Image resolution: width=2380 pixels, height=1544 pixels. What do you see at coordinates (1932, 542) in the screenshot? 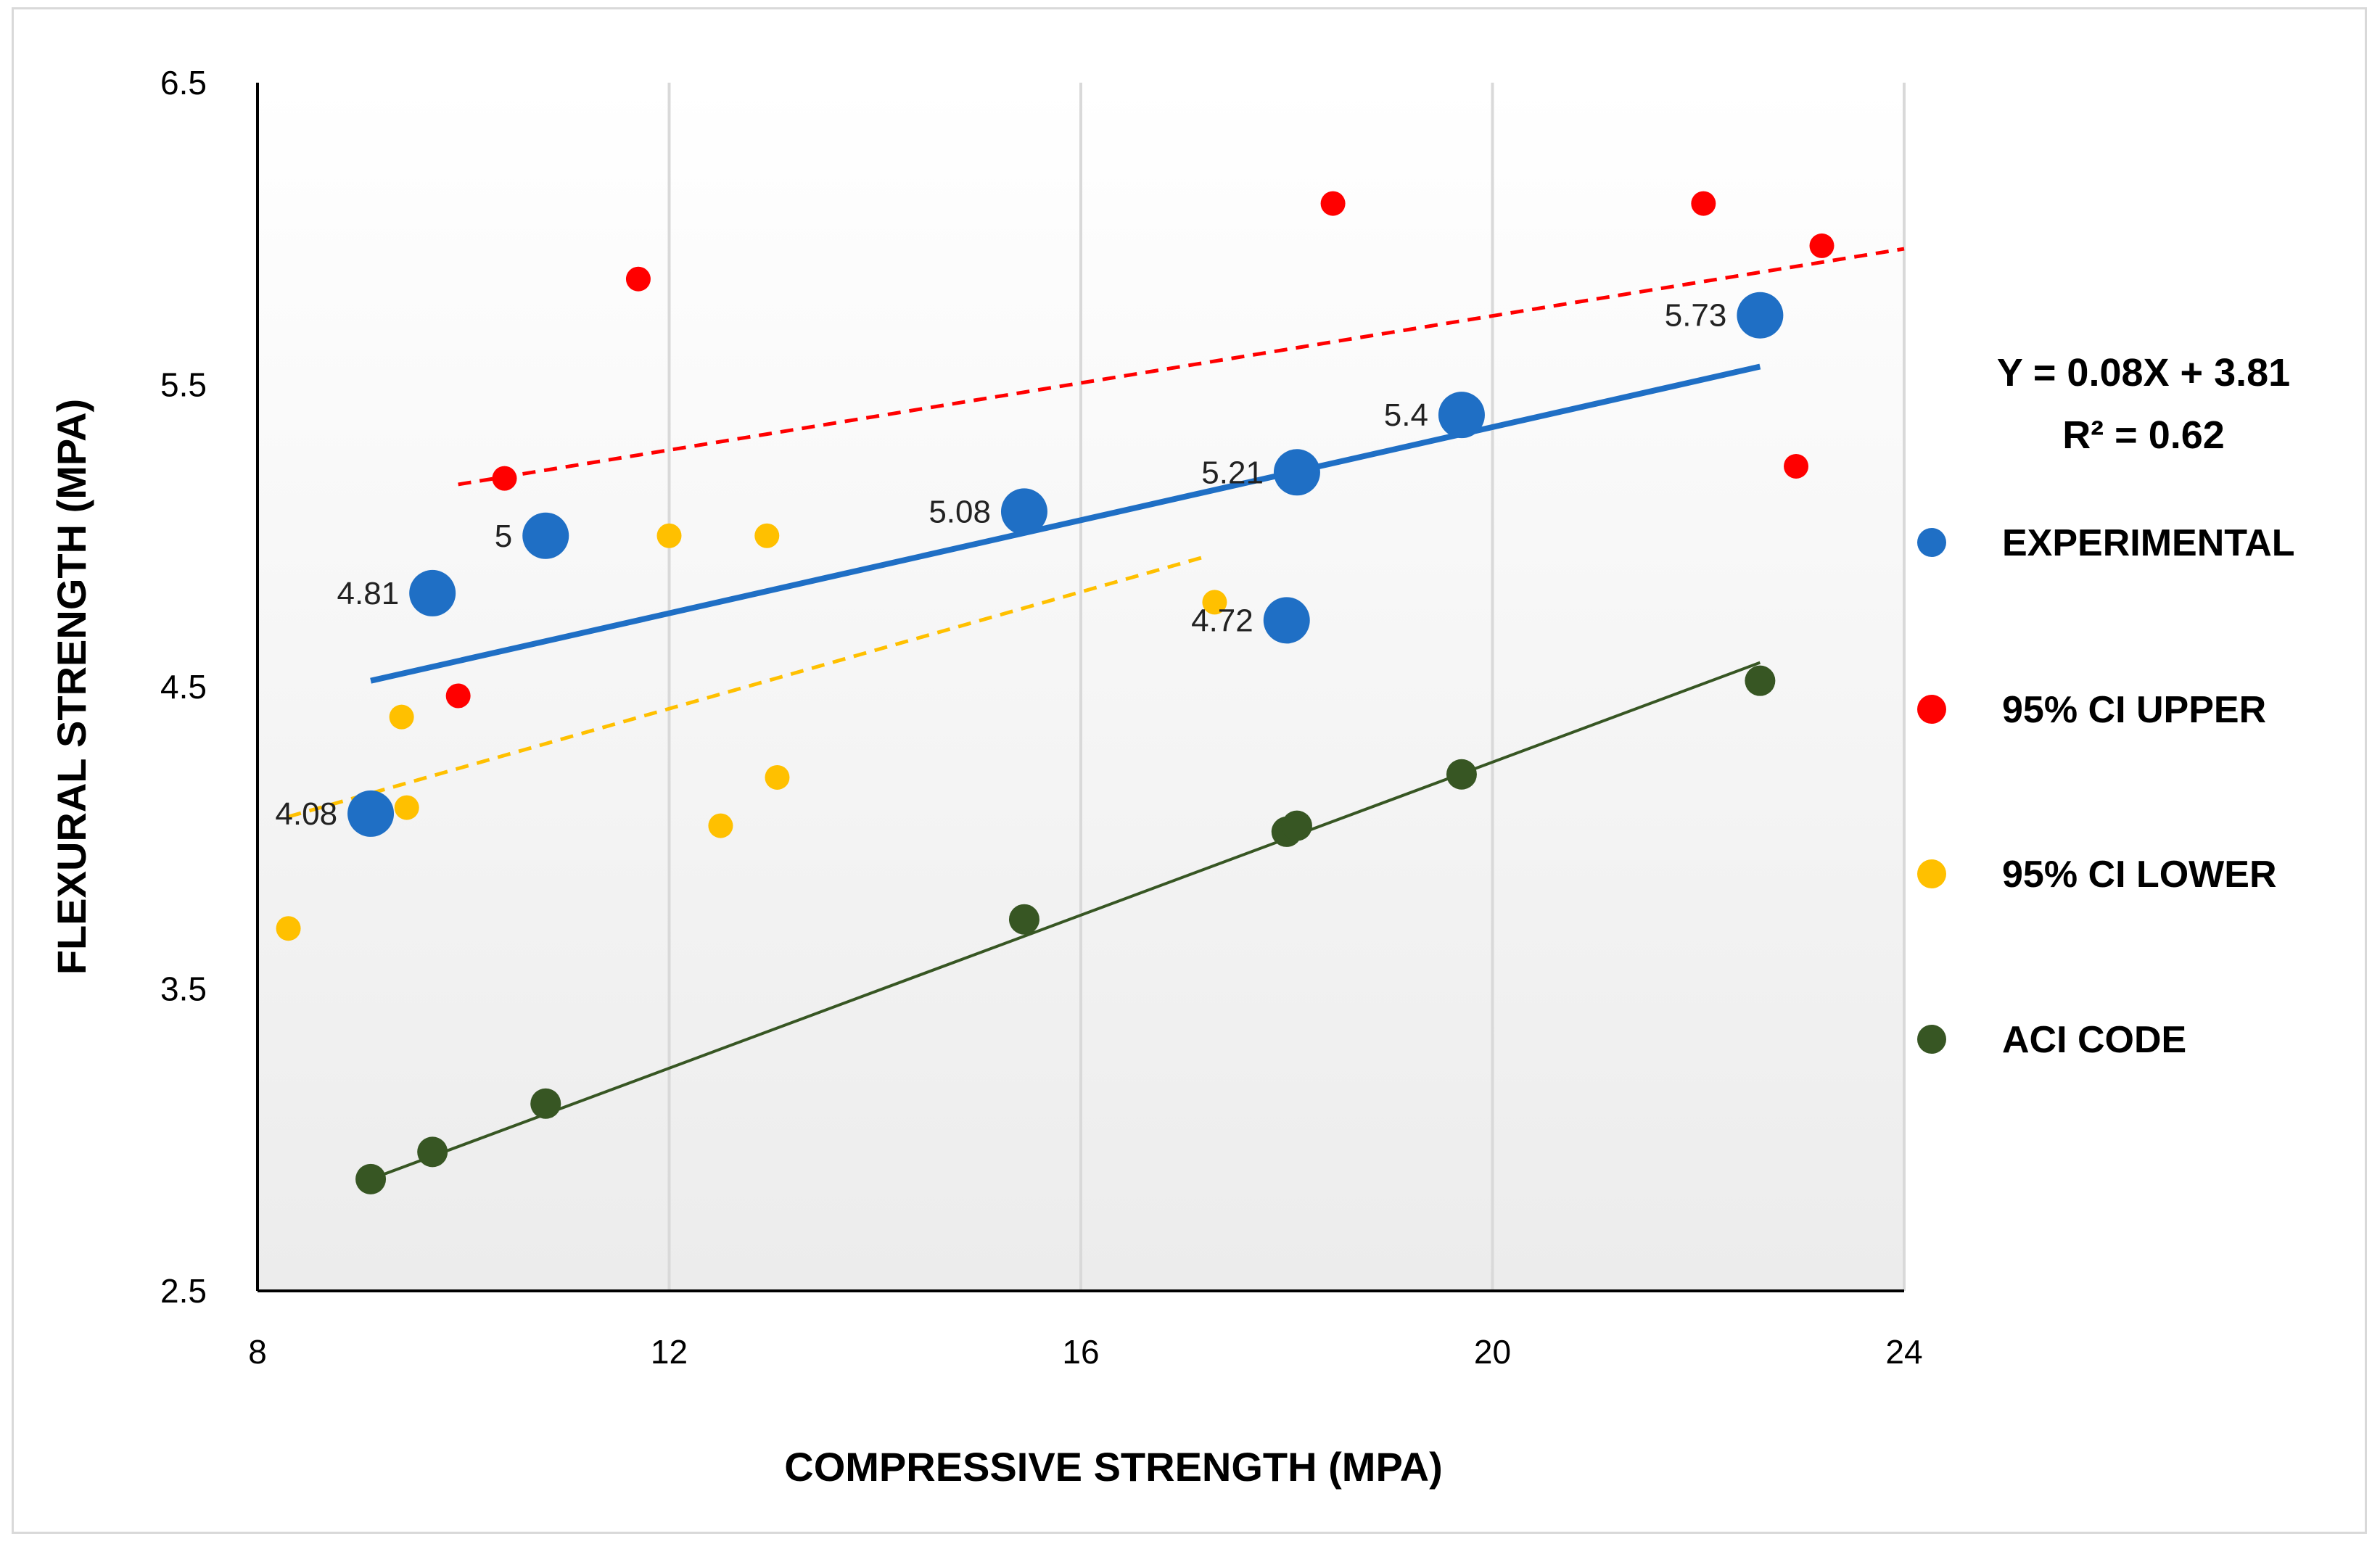
I see `legend-marker-experimental` at bounding box center [1932, 542].